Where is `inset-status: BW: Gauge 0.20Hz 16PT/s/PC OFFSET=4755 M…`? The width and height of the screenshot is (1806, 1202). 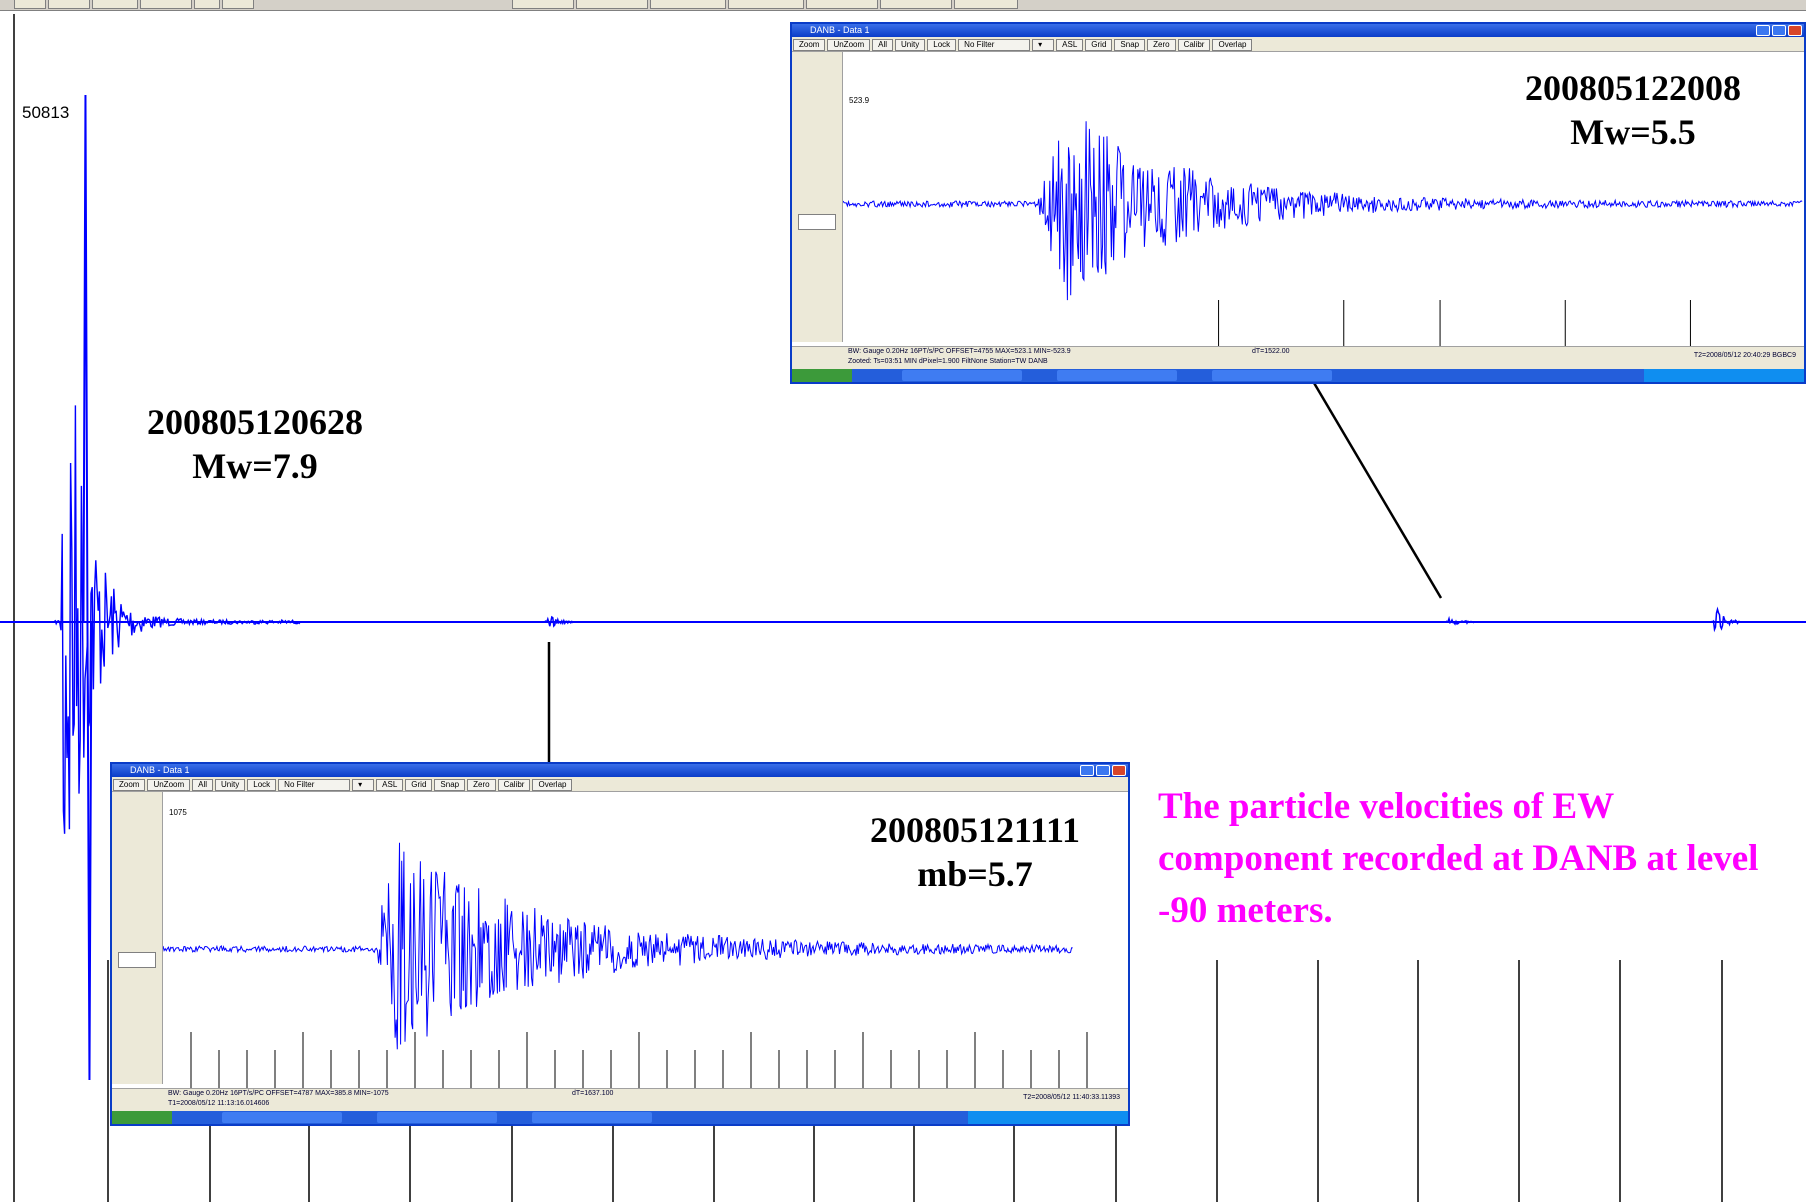
inset-status: BW: Gauge 0.20Hz 16PT/s/PC OFFSET=4755 M… is located at coordinates (1298, 357).